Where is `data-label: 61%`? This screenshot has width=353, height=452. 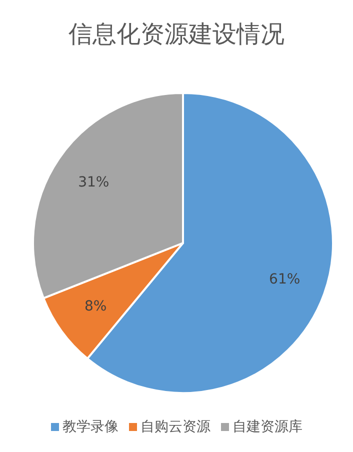
data-label: 61% is located at coordinates (284, 280).